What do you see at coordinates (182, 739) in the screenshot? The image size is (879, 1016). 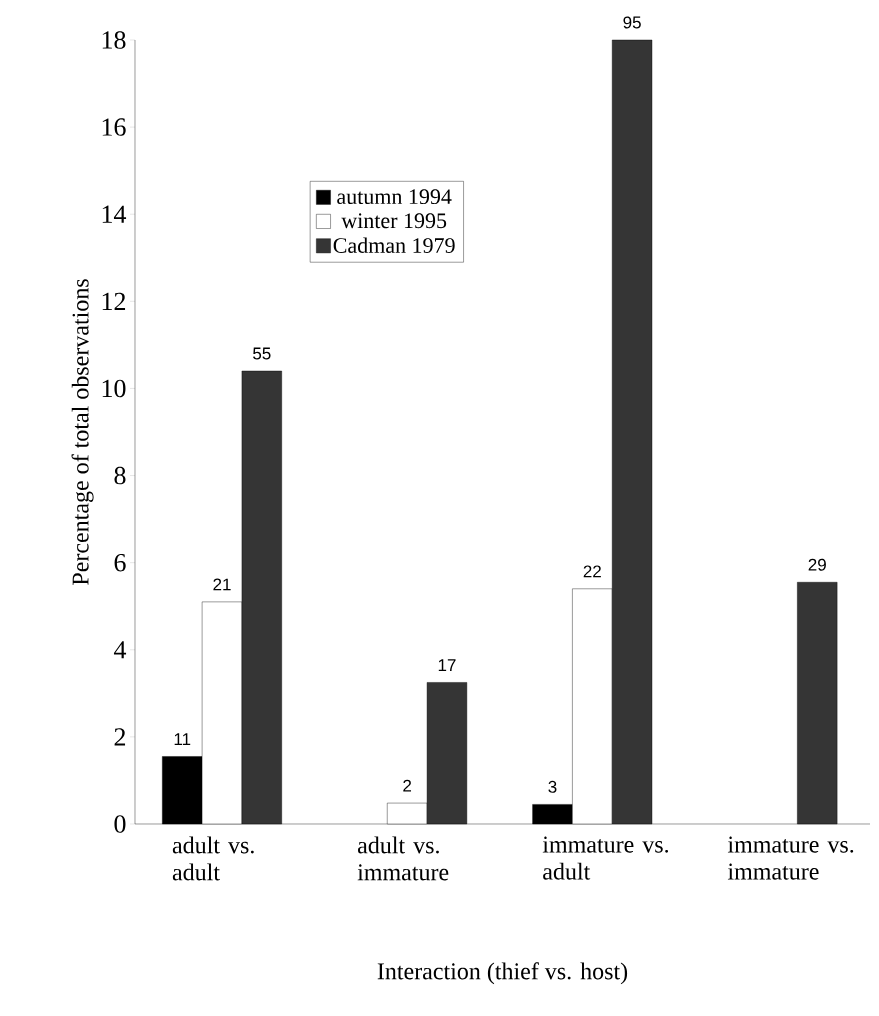 I see `annotation: 11` at bounding box center [182, 739].